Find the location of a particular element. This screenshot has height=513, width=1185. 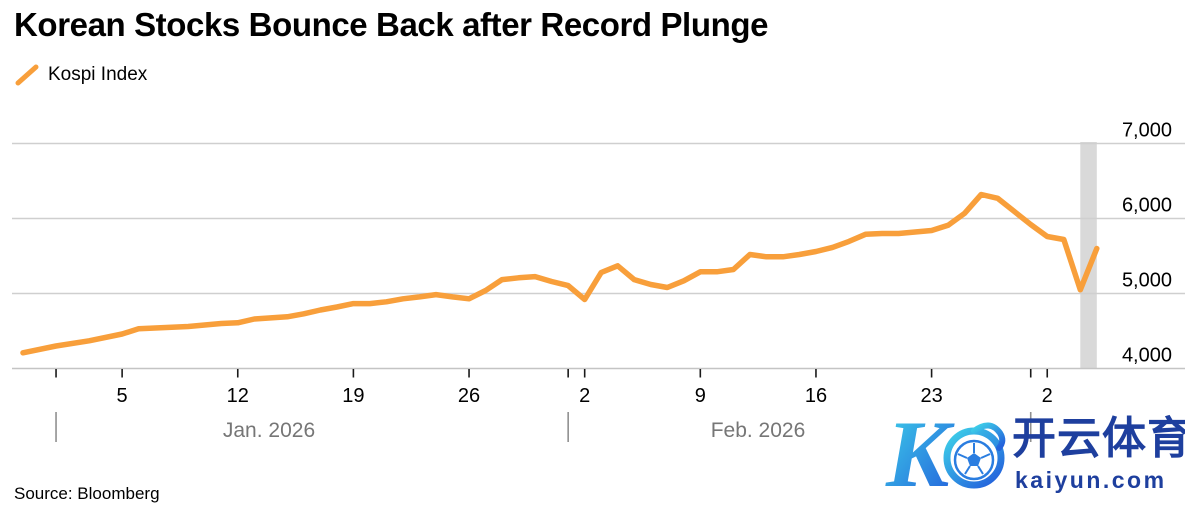

x-axis-label: 16 is located at coordinates (816, 396).